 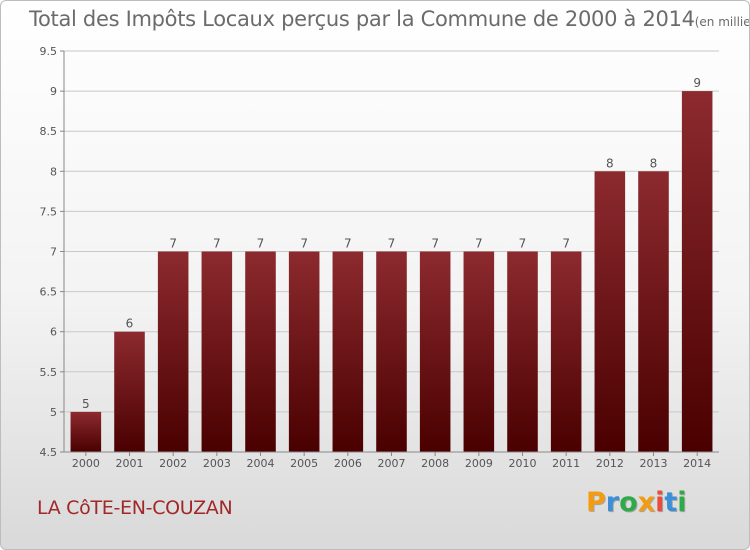 I want to click on data-label-2011: 7, so click(x=566, y=244).